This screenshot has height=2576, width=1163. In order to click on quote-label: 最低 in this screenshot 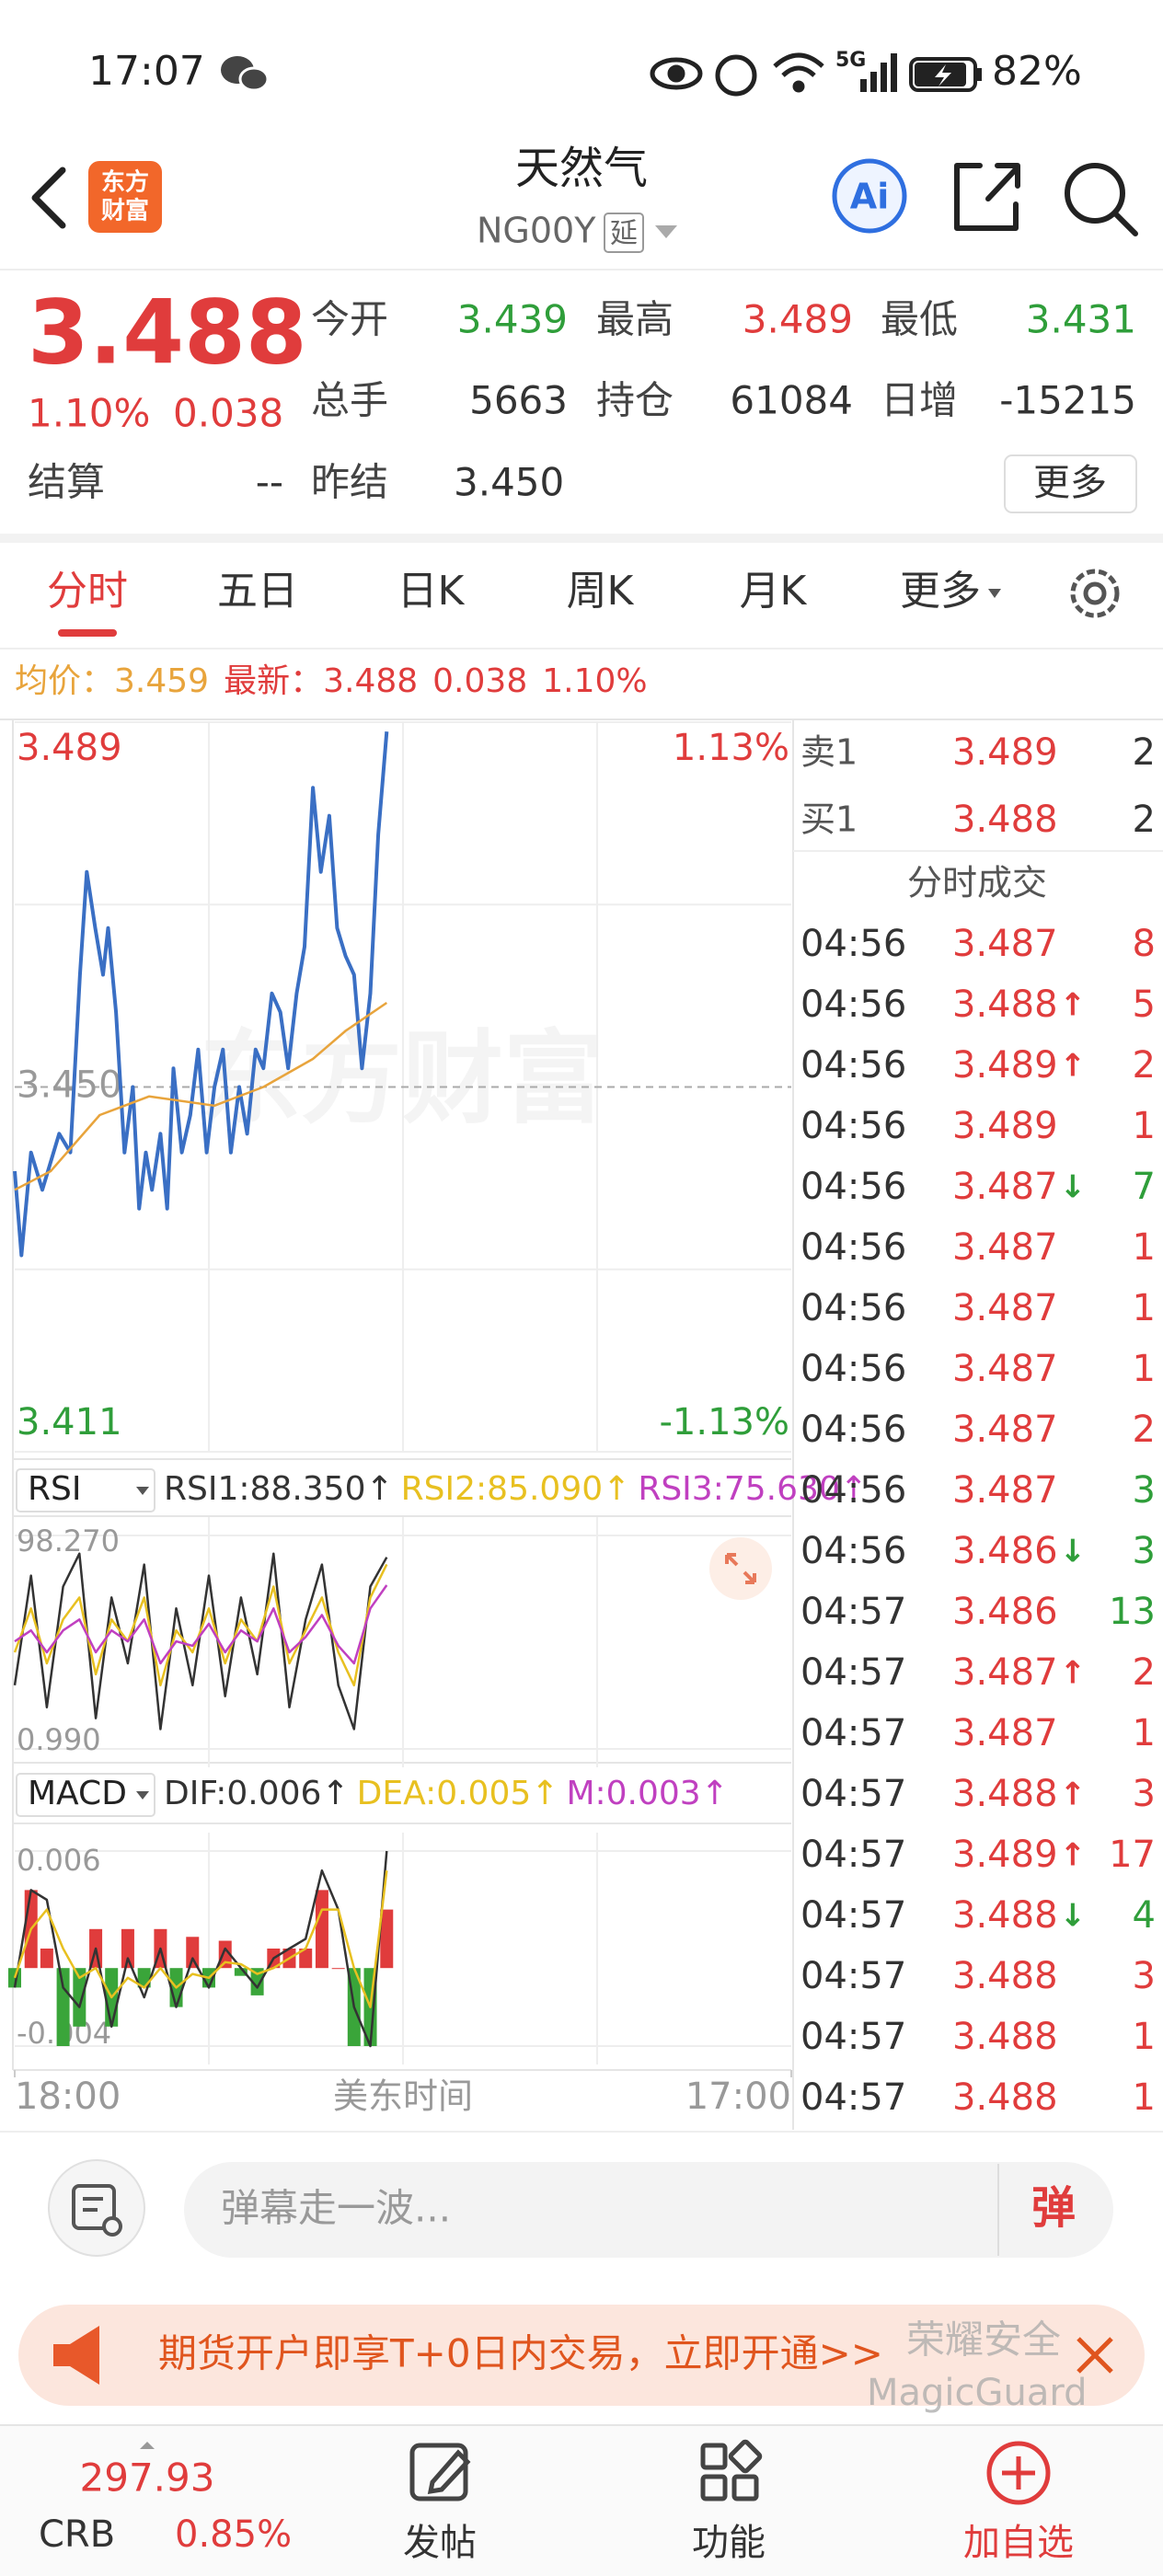, I will do `click(920, 319)`.